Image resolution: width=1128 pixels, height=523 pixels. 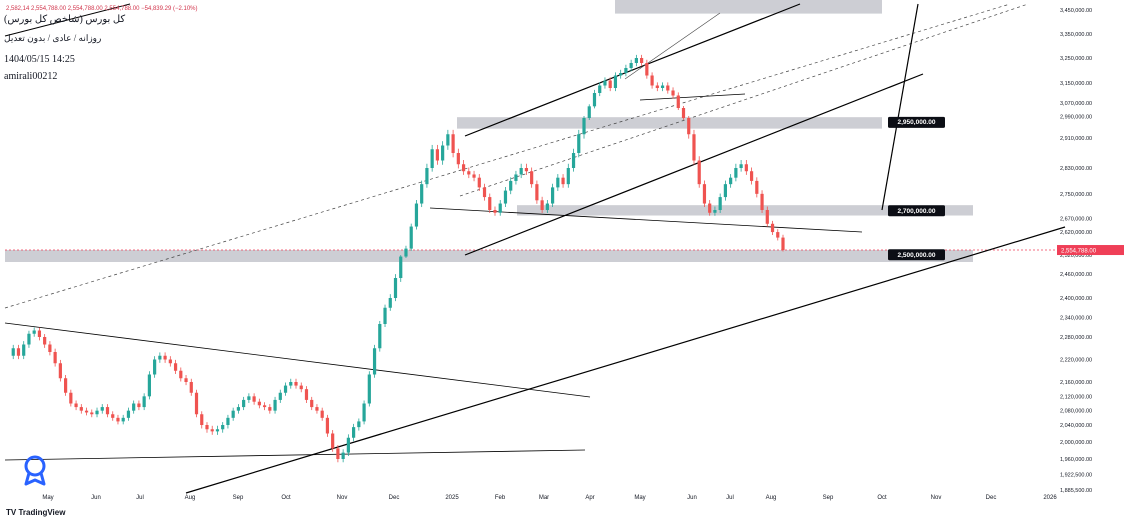 What do you see at coordinates (190, 498) in the screenshot?
I see `x-tick-label: Aug` at bounding box center [190, 498].